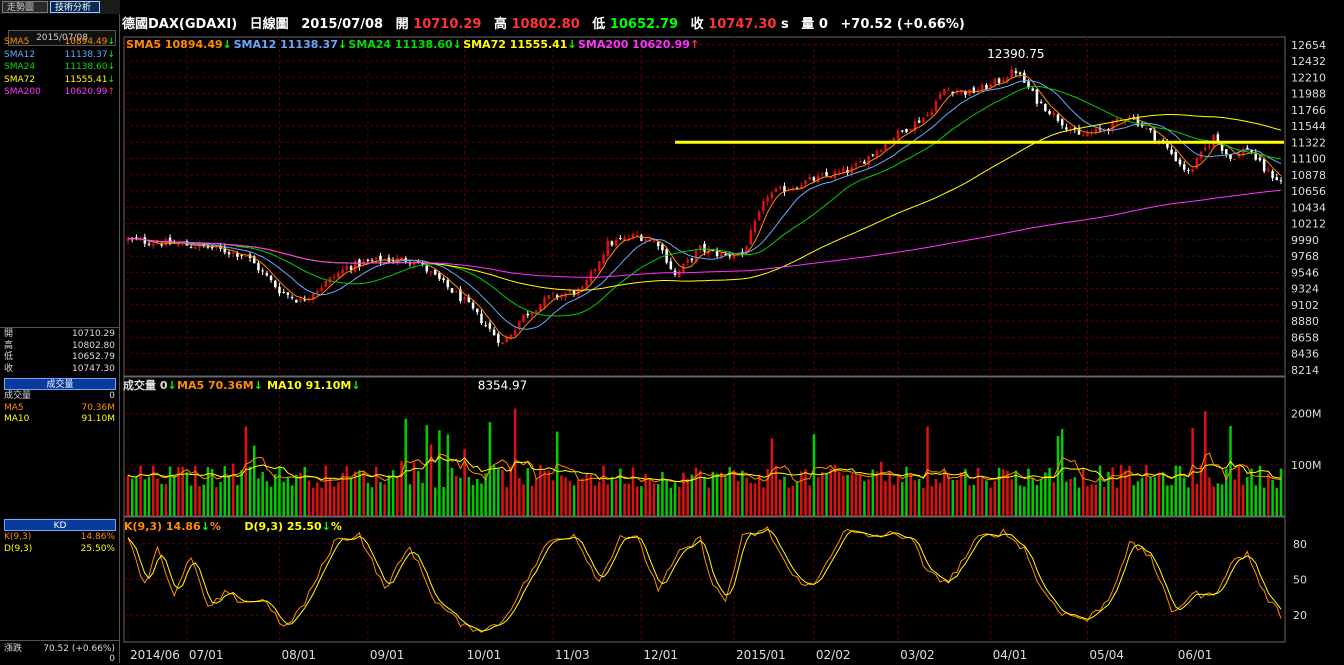 The height and width of the screenshot is (665, 1344). I want to click on kd-value: 14.86%, so click(97, 537).